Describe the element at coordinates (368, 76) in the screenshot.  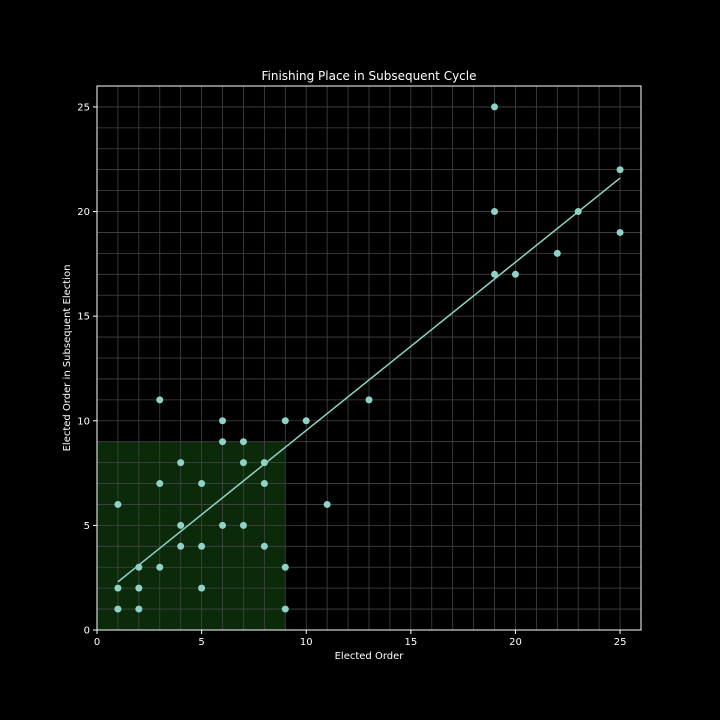
I see `chart-title: Finishing Place in Subsequent Cycle` at that location.